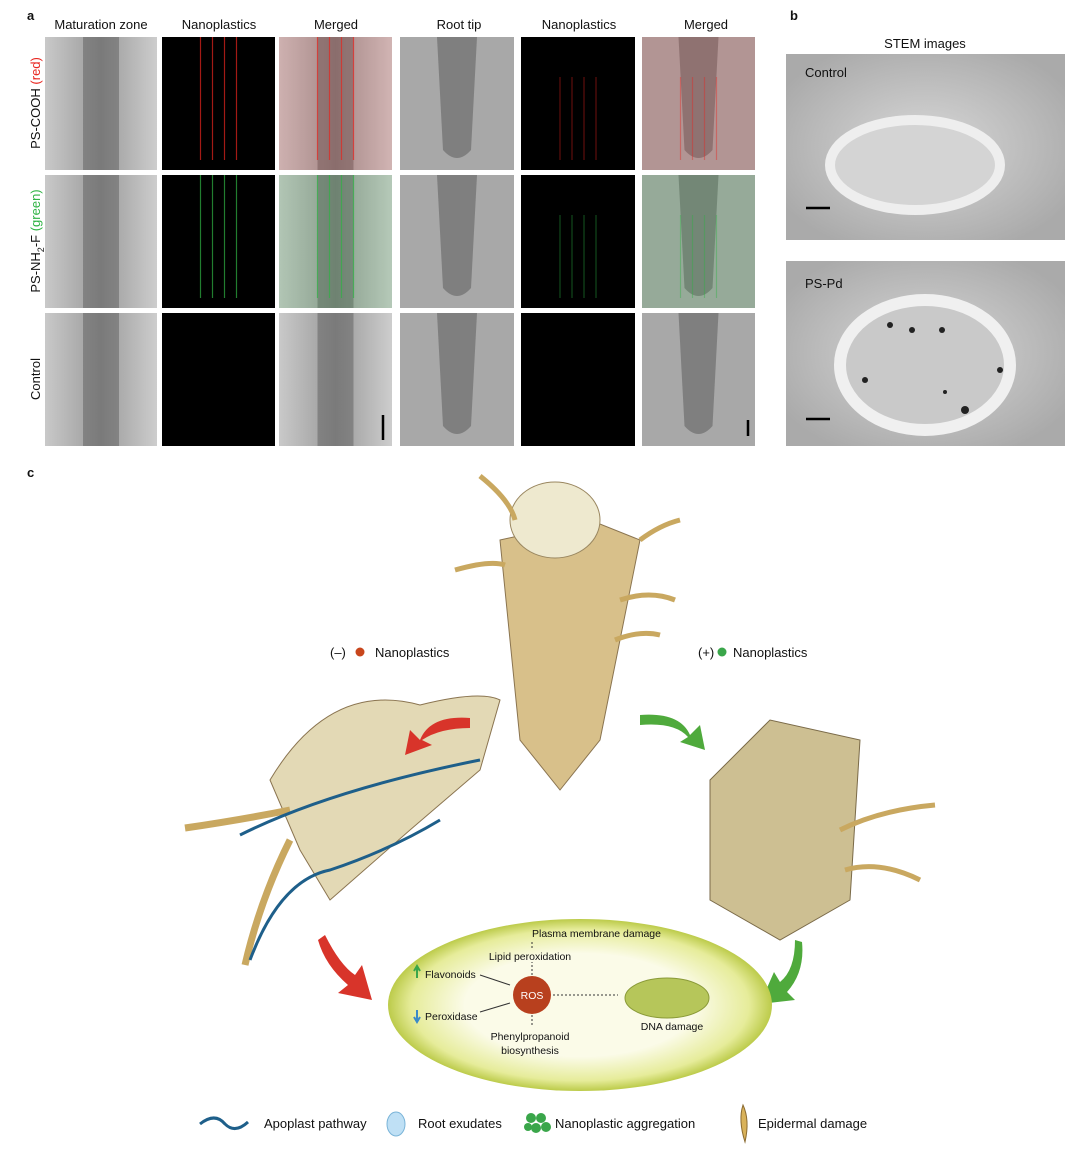 Image resolution: width=1080 pixels, height=1154 pixels. Describe the element at coordinates (824, 283) in the screenshot. I see `image-label: PS-Pd` at that location.